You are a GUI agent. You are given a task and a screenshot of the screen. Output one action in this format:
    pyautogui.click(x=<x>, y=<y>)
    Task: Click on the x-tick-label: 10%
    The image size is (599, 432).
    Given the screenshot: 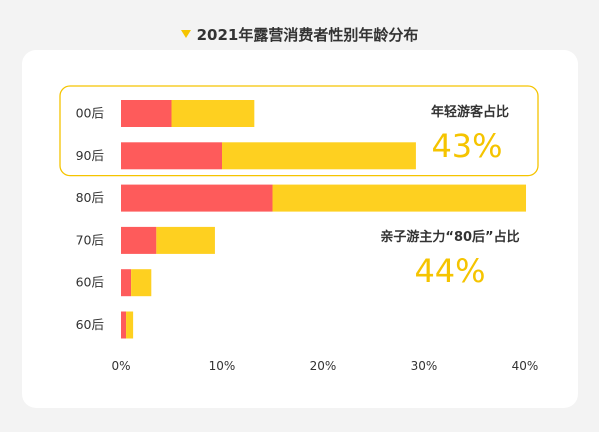 What is the action you would take?
    pyautogui.click(x=222, y=366)
    